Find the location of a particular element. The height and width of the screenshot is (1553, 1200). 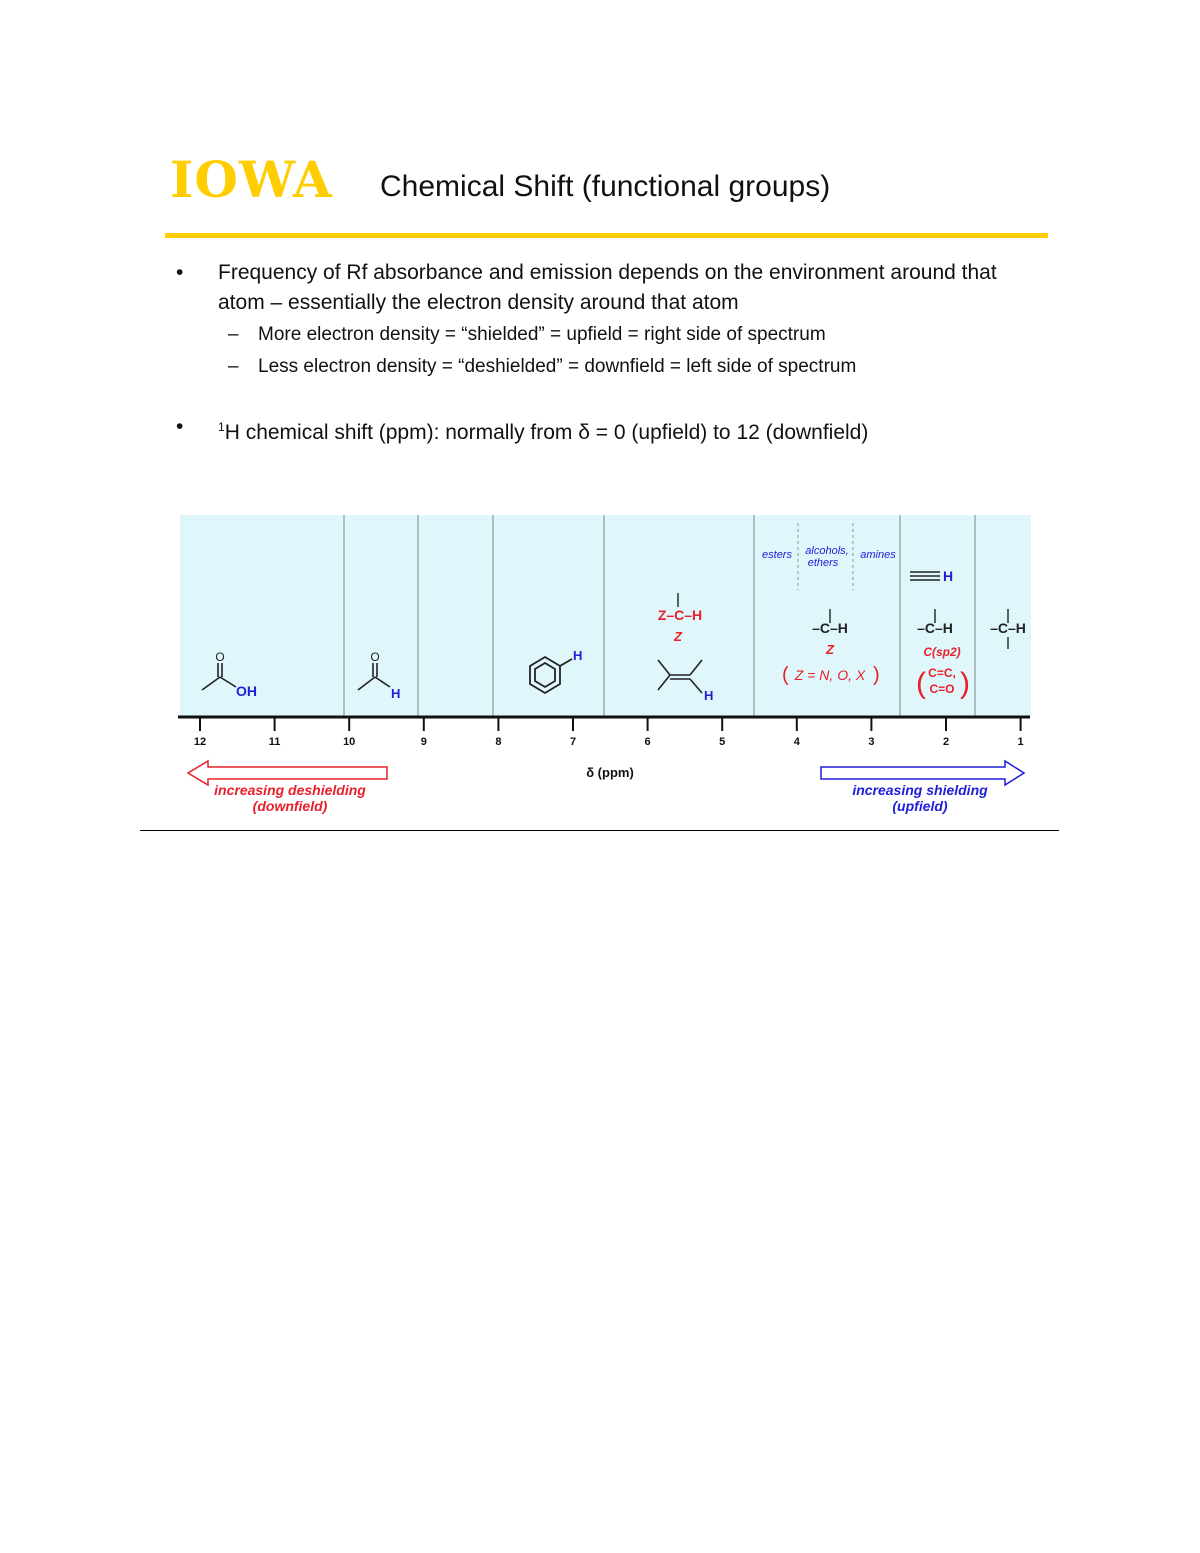

aldehyde-structure is located at coordinates (374, 677).